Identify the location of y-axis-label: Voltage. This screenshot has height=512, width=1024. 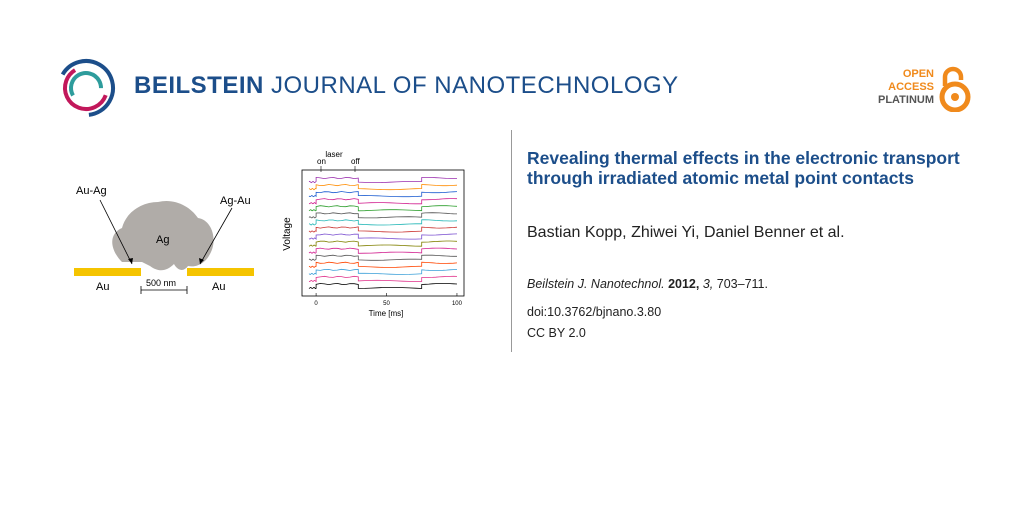
(287, 234).